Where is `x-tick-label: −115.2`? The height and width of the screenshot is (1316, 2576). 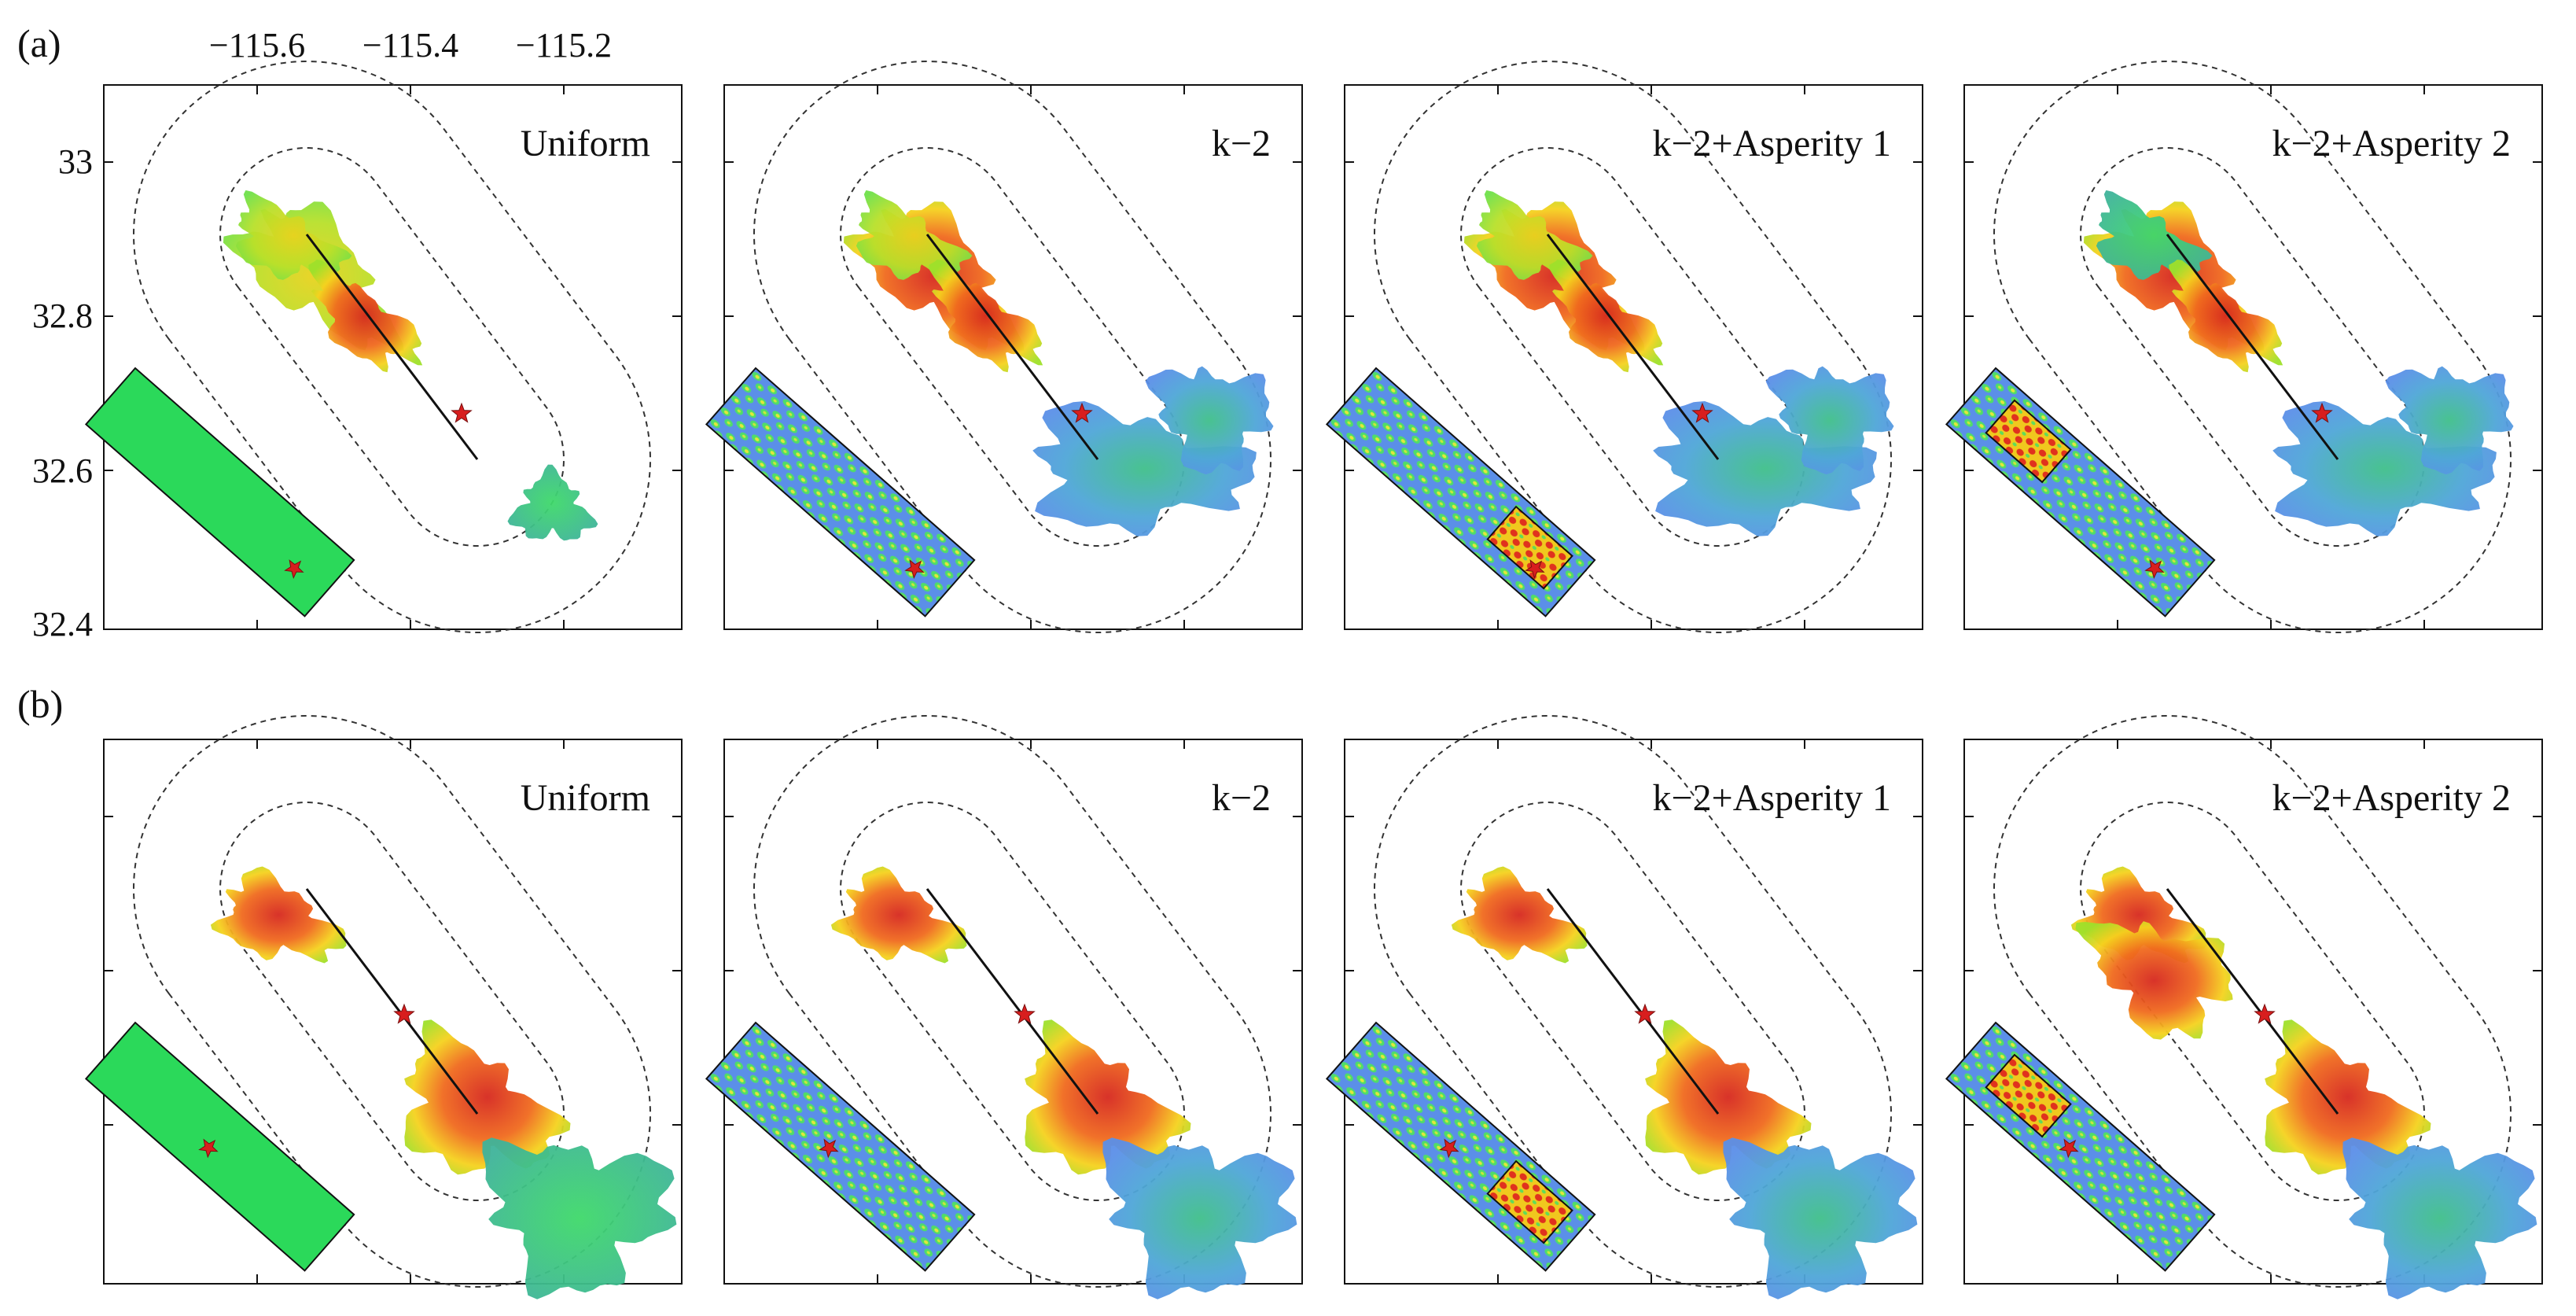 x-tick-label: −115.2 is located at coordinates (564, 45).